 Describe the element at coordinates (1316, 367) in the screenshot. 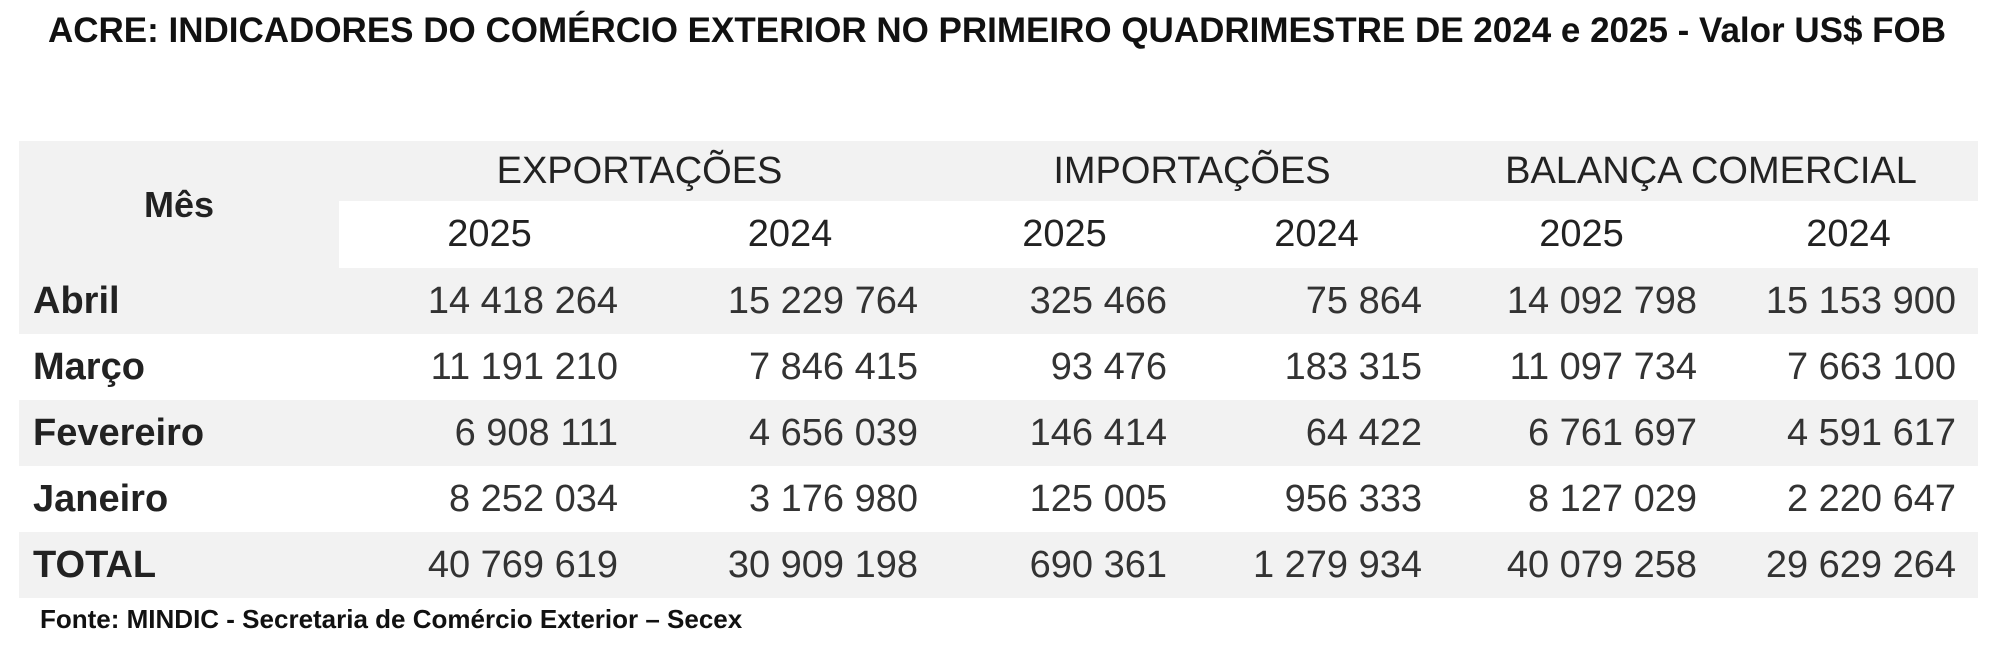

I see `cell-value: 183 315` at that location.